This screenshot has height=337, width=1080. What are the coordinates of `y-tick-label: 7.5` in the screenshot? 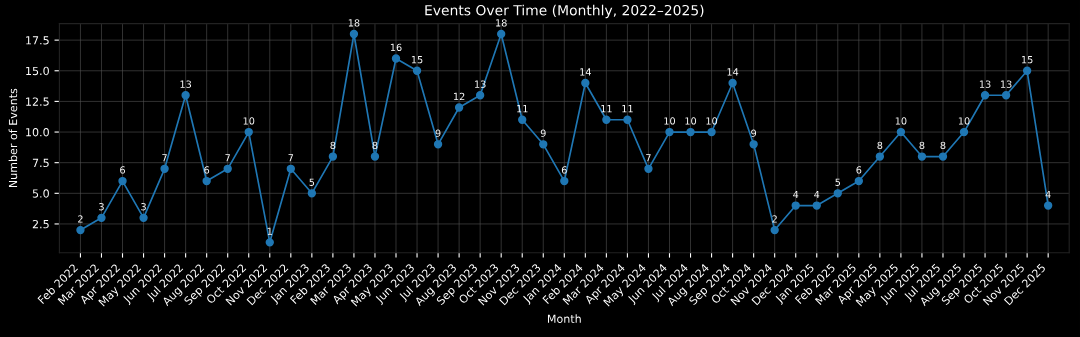 It's located at (40, 163).